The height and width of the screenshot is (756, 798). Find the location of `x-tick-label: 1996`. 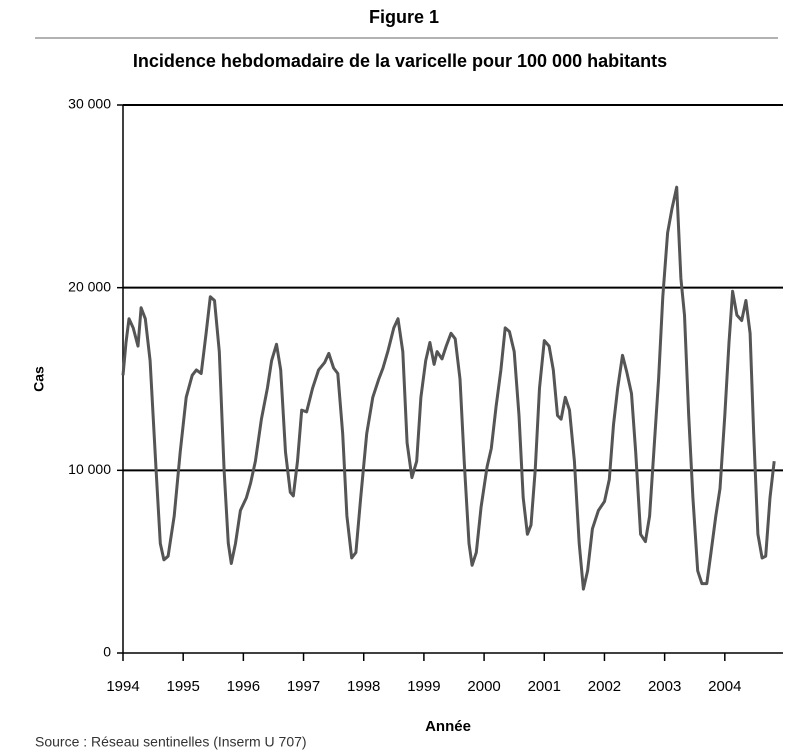

x-tick-label: 1996 is located at coordinates (243, 686).